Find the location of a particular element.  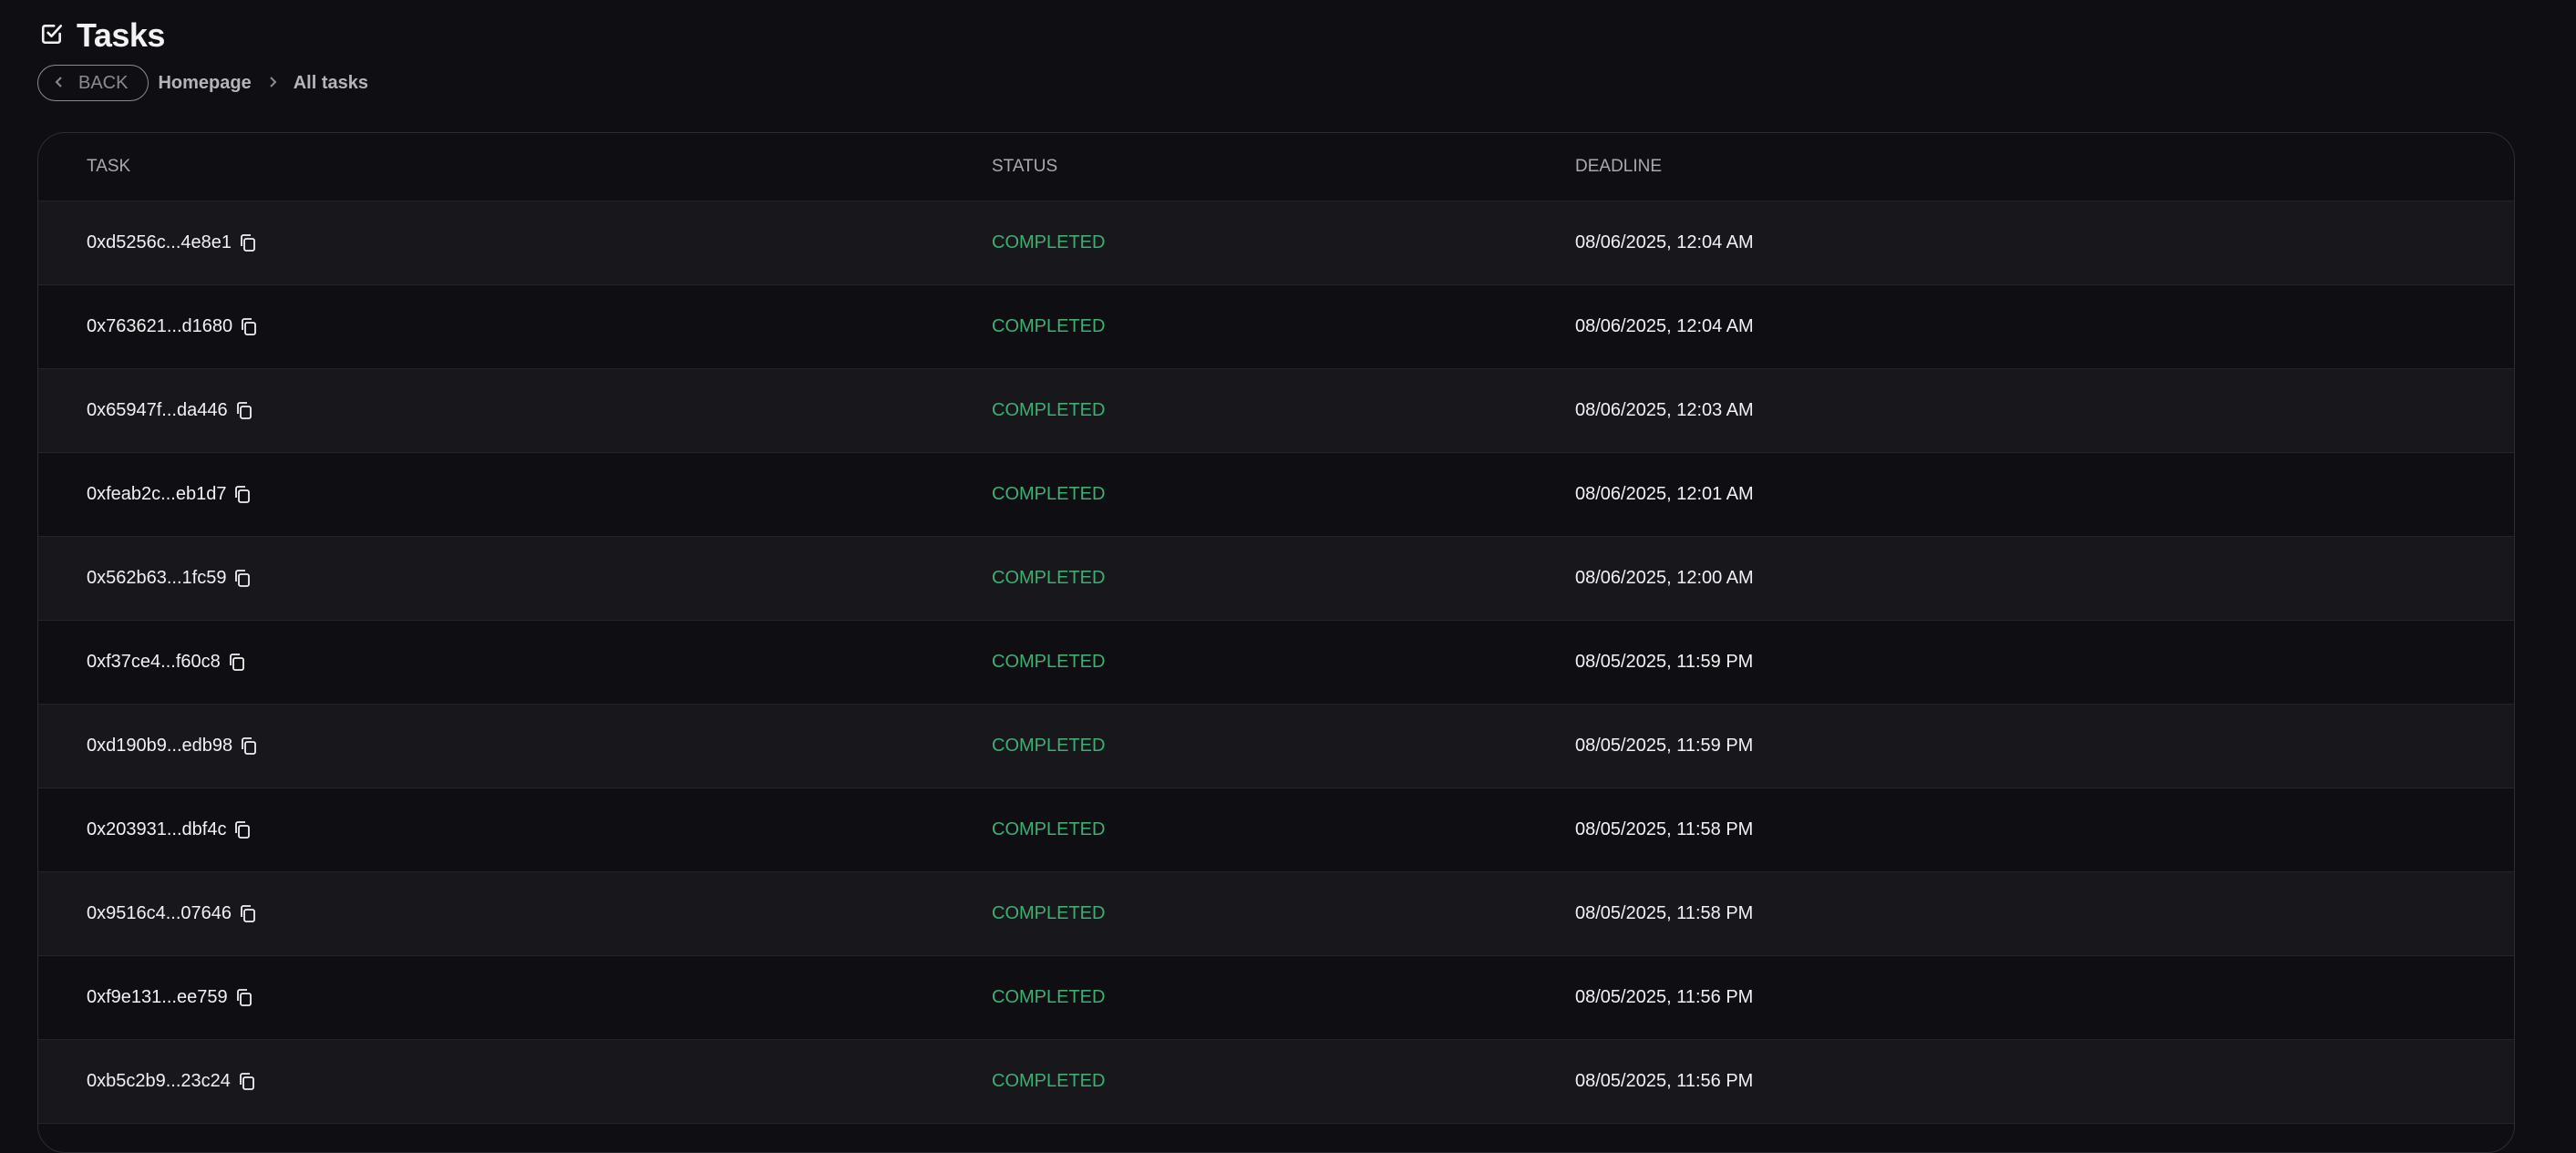

back-label: BACK is located at coordinates (103, 82).